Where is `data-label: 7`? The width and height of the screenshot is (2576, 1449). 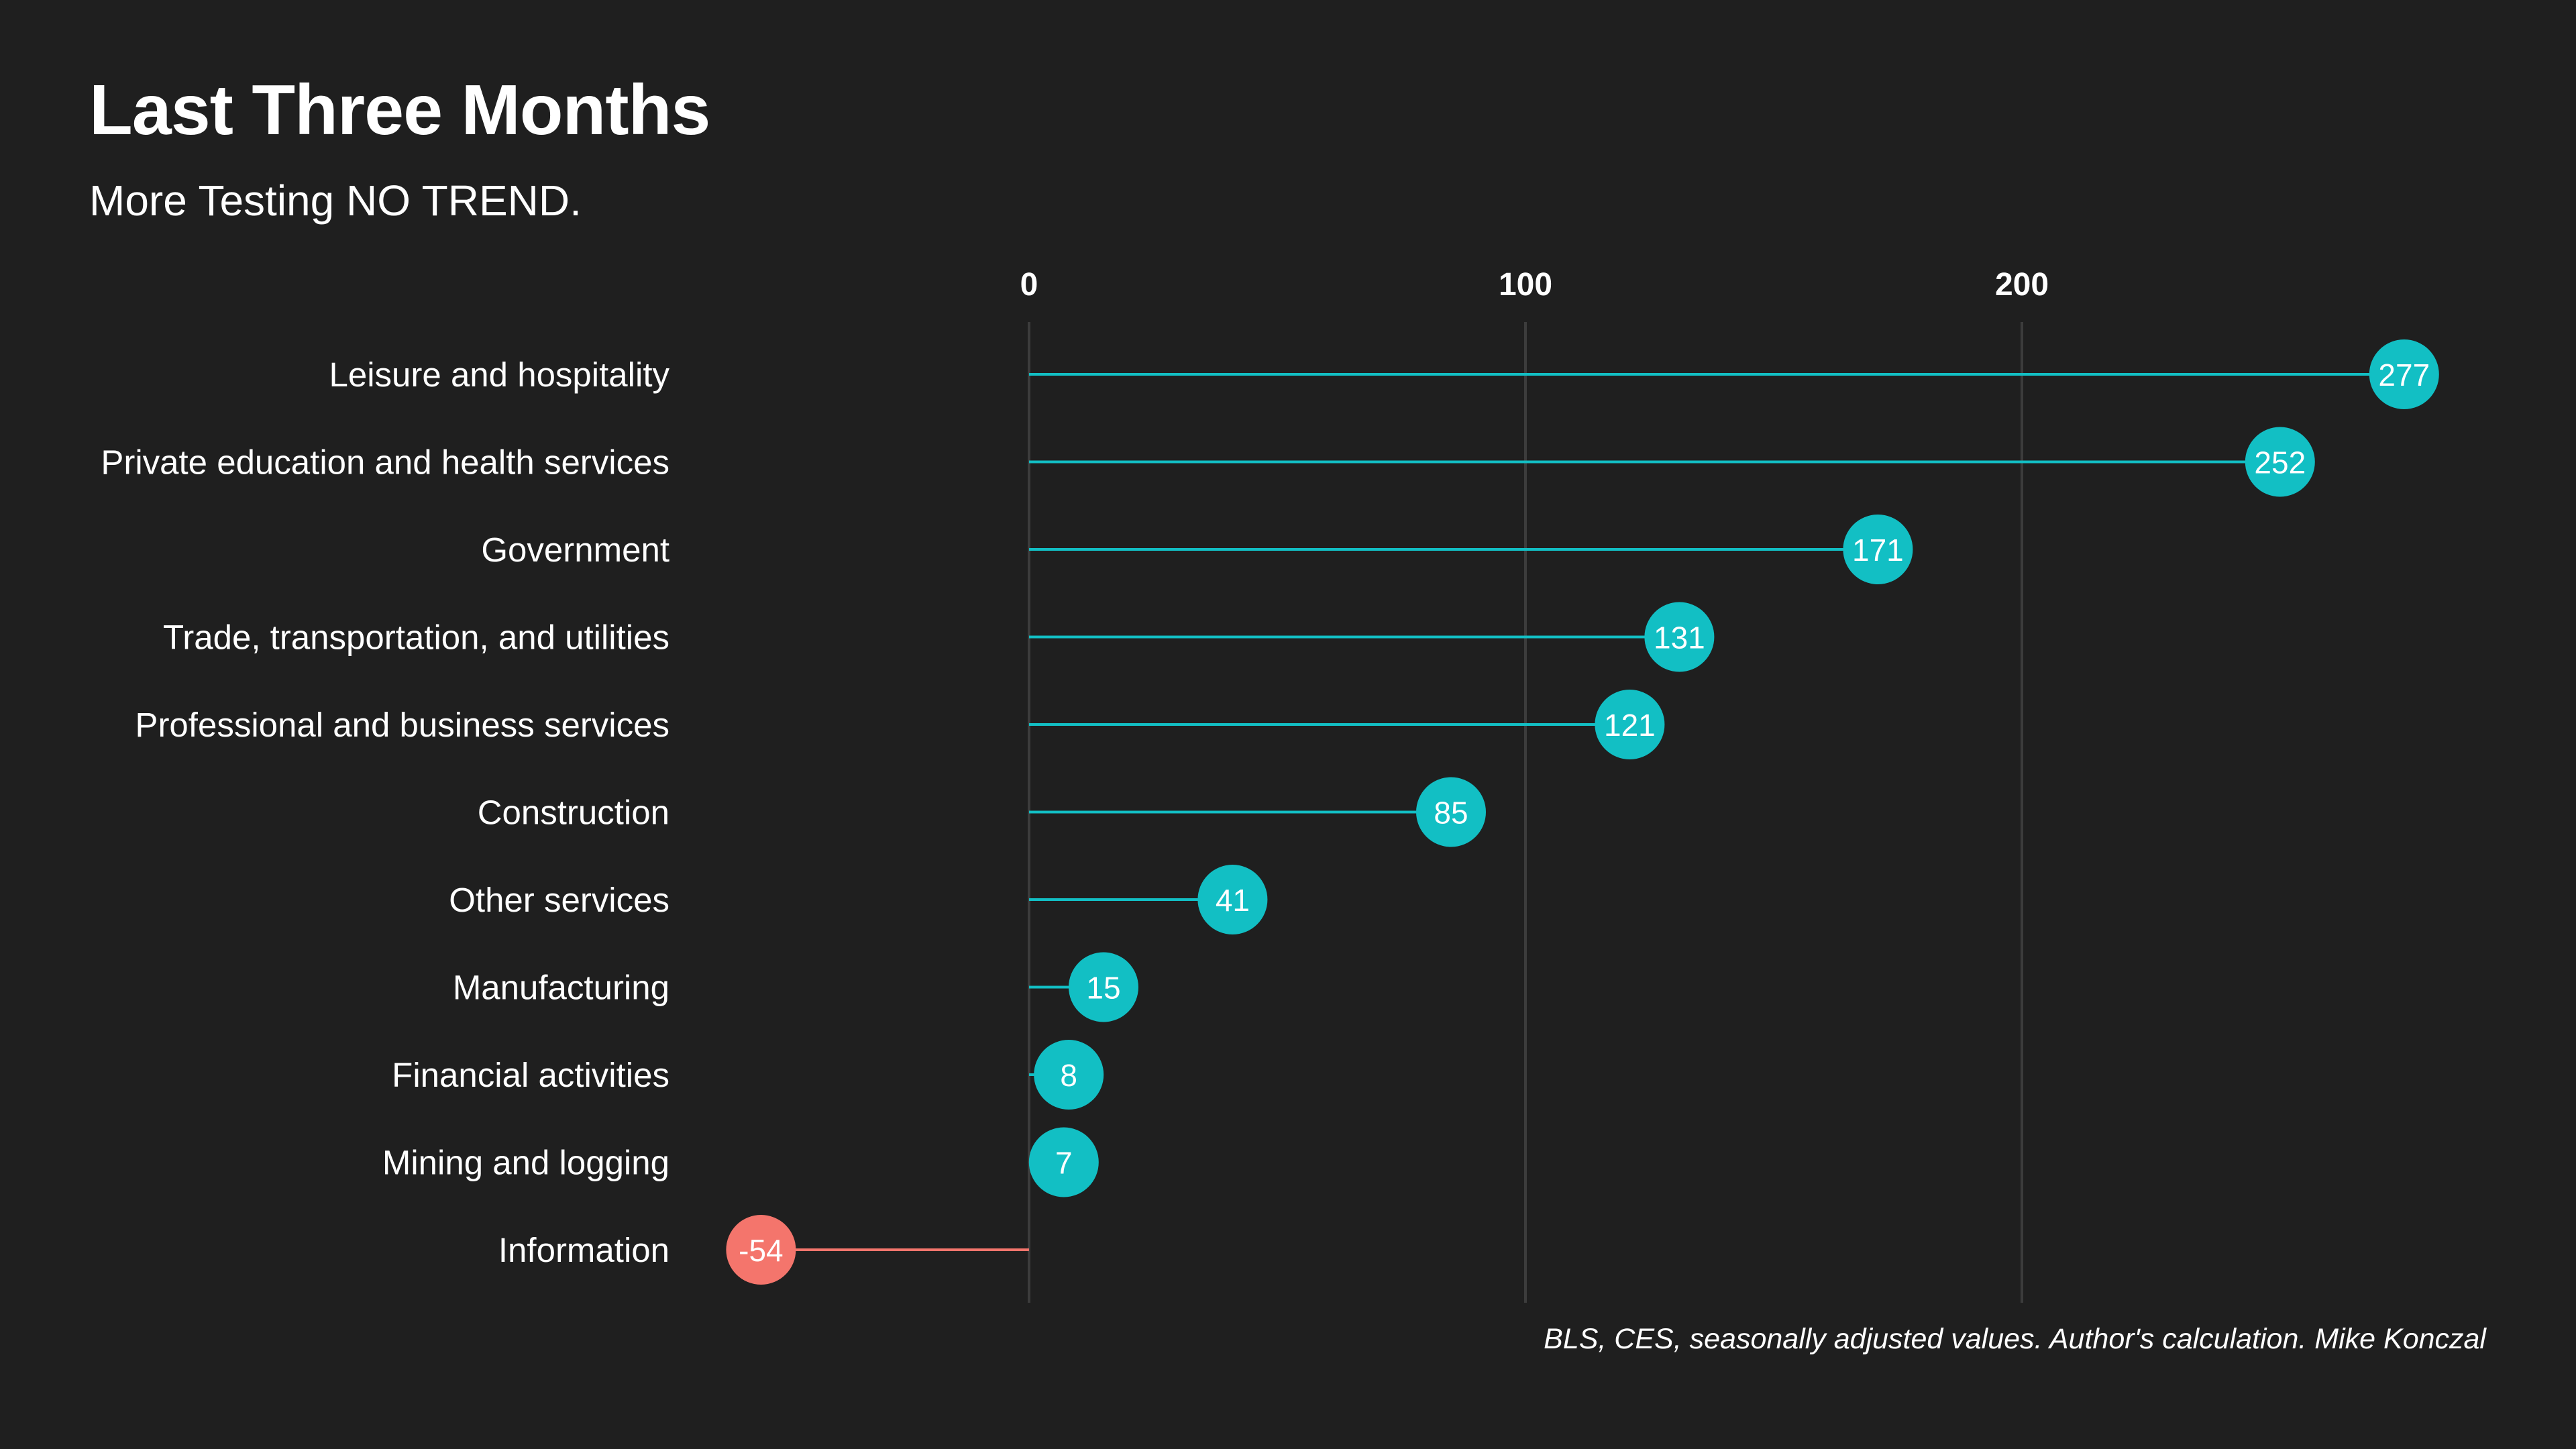
data-label: 7 is located at coordinates (1064, 1163).